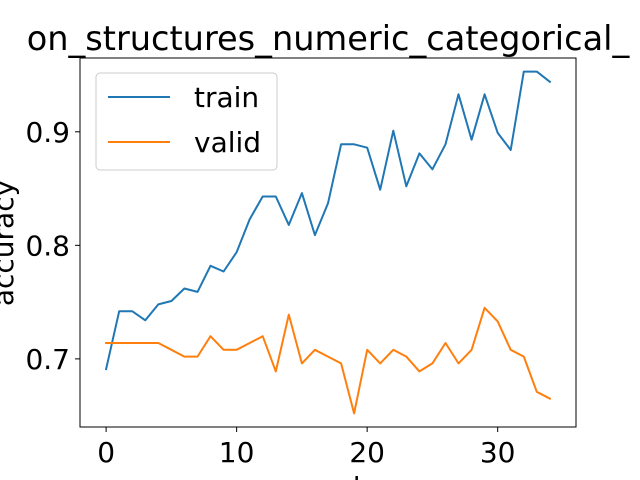  Describe the element at coordinates (306, 448) in the screenshot. I see `x-axis-ticks: 0 10 20 30` at that location.